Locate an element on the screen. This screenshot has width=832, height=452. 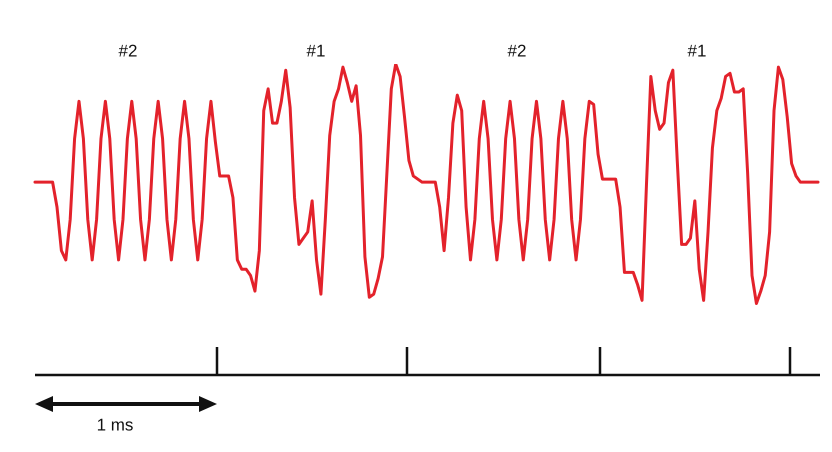
text: 1 ms is located at coordinates (115, 425).